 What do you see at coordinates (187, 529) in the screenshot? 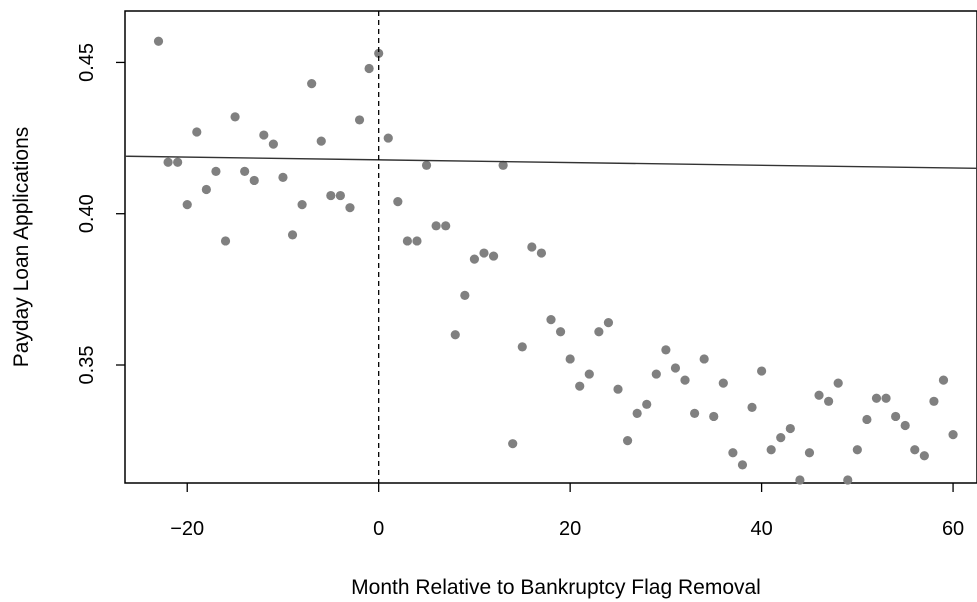
I see `x-tick-label: −20` at bounding box center [187, 529].